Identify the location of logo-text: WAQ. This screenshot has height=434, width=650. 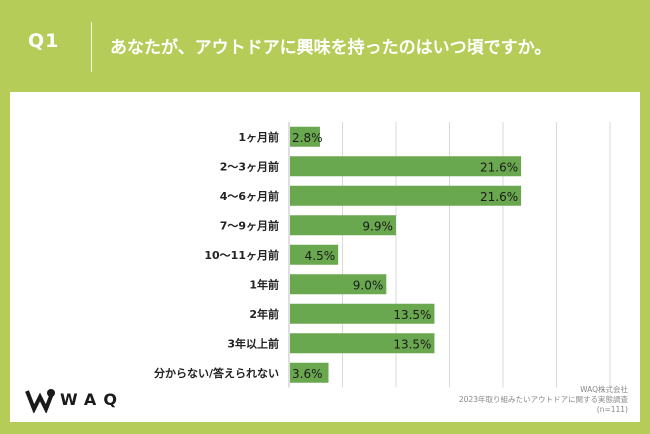
(92, 399).